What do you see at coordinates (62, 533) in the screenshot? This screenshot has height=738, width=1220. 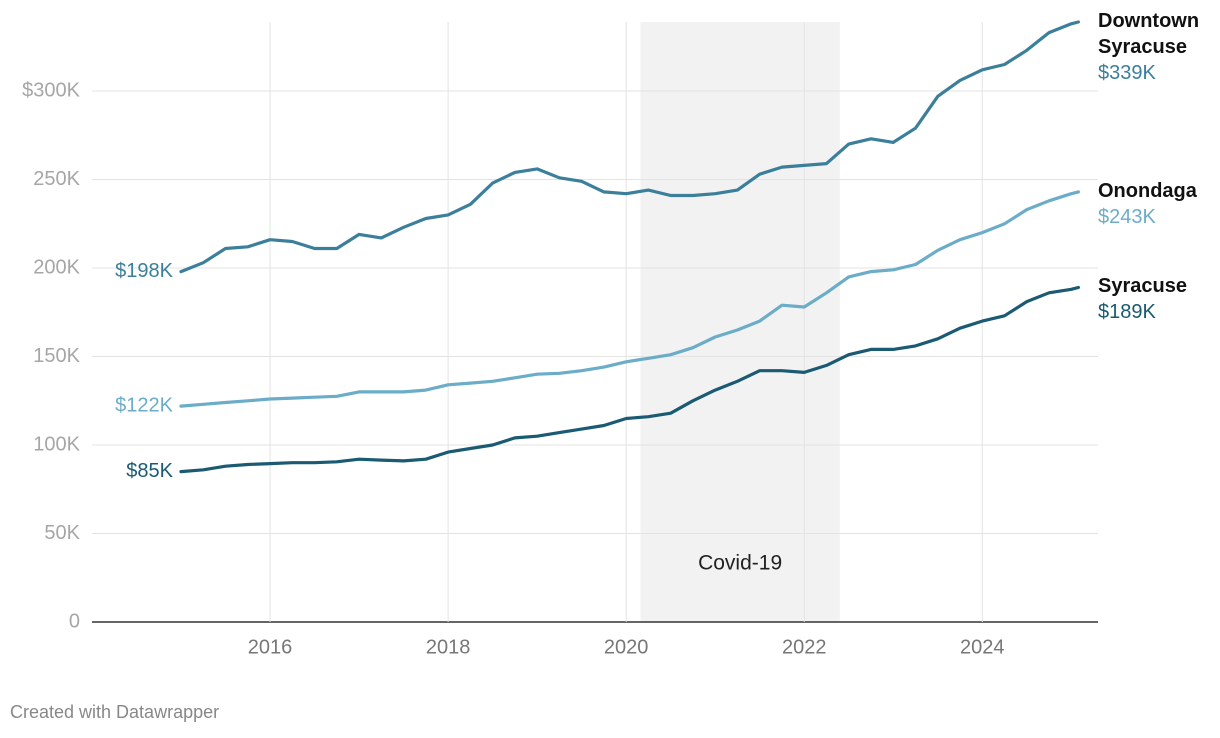 I see `y-tick-label: 50K` at bounding box center [62, 533].